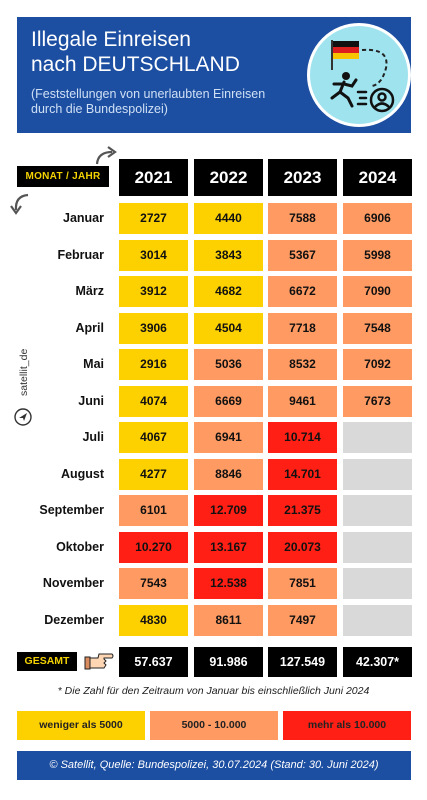 Image resolution: width=427 pixels, height=800 pixels. What do you see at coordinates (135, 52) in the screenshot?
I see `page-title: Illegale Einreisen nach DEUTSCHLAND` at bounding box center [135, 52].